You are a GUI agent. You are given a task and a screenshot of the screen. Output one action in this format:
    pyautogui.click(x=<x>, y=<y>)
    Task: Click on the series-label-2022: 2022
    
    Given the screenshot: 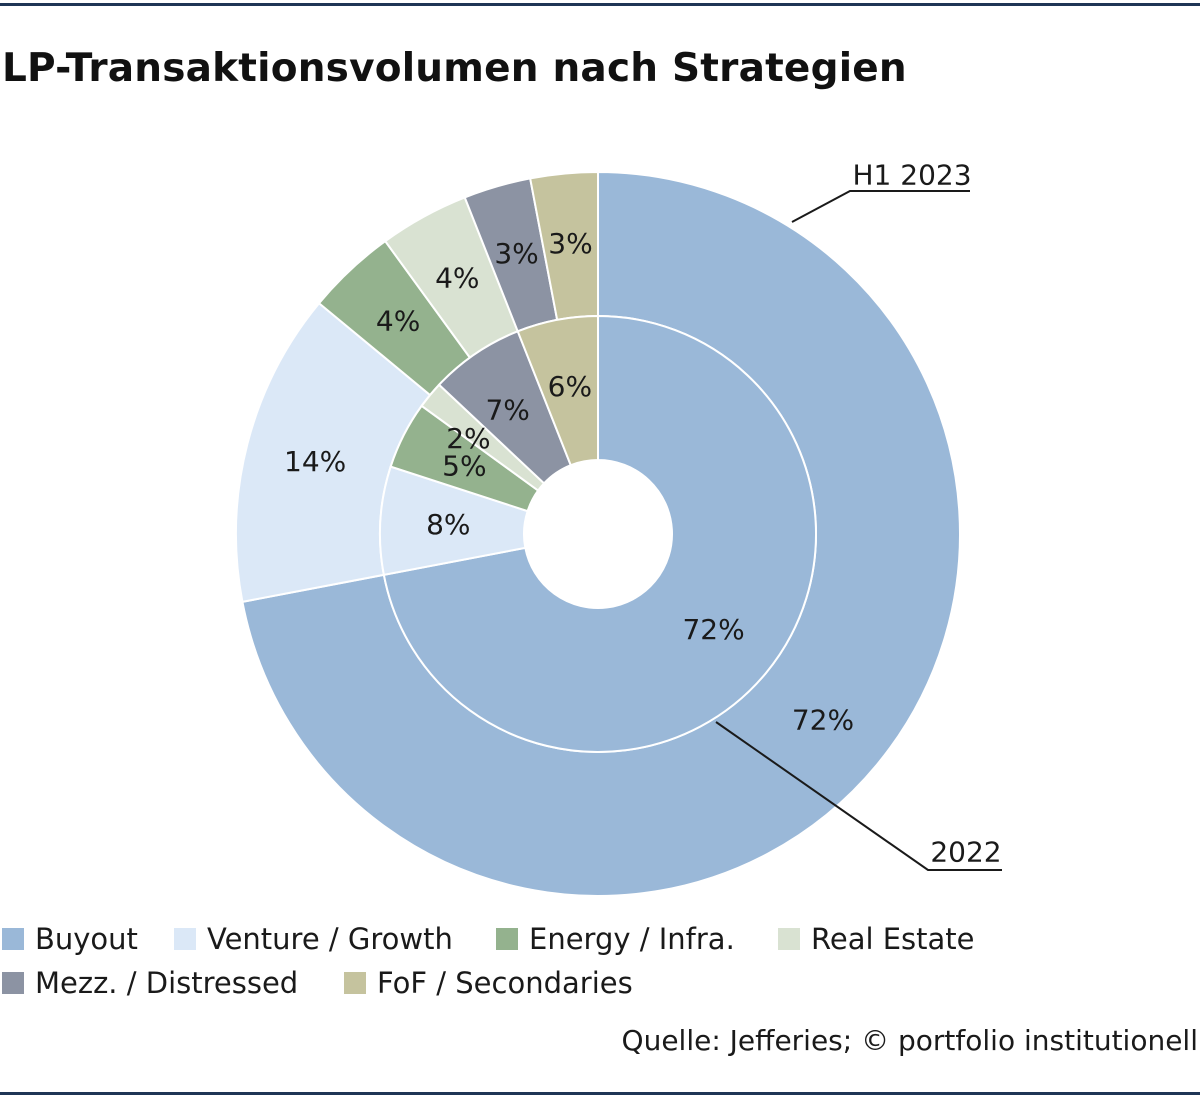 What is the action you would take?
    pyautogui.click(x=965, y=852)
    